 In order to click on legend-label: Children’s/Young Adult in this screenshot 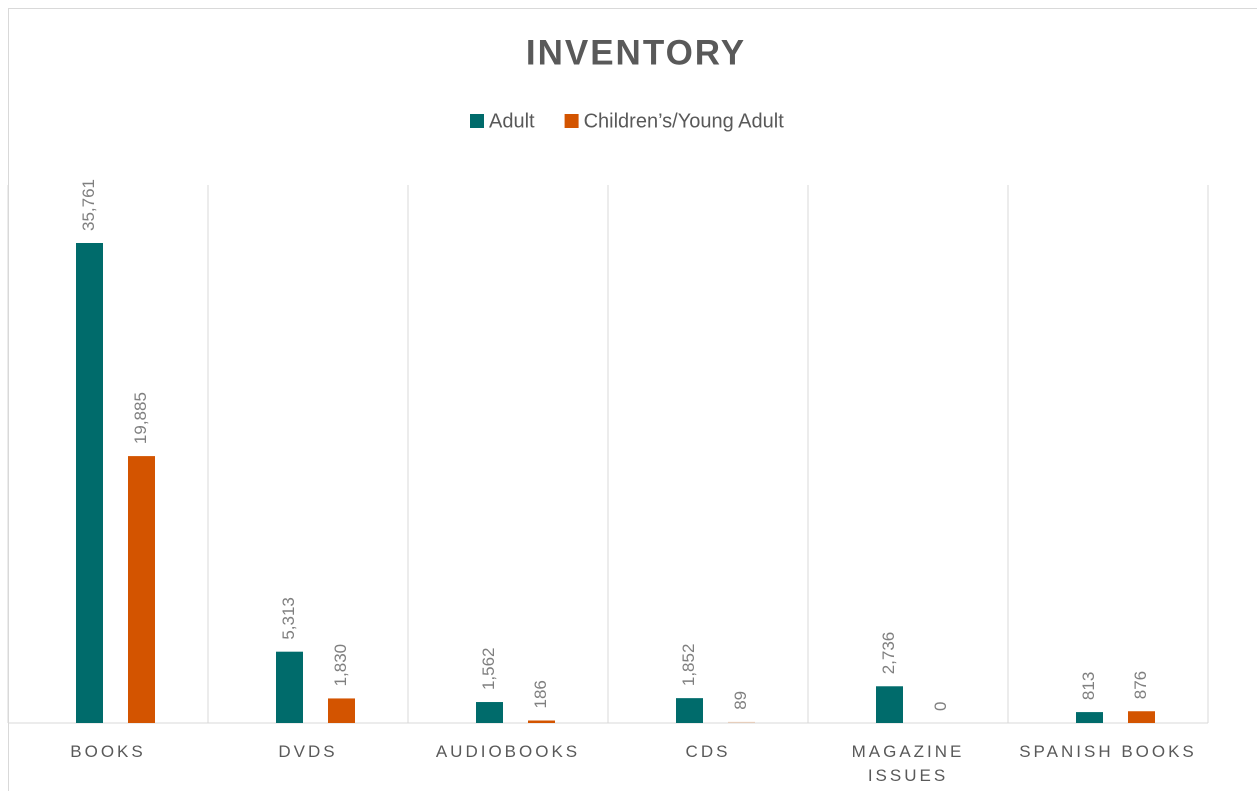, I will do `click(684, 121)`.